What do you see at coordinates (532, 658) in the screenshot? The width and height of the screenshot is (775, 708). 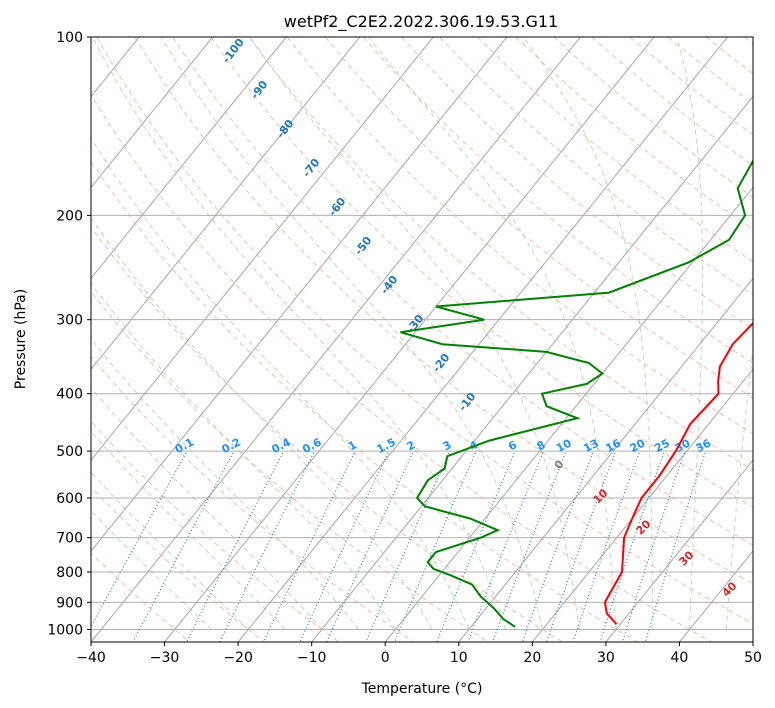 I see `x-tick-label: 20` at bounding box center [532, 658].